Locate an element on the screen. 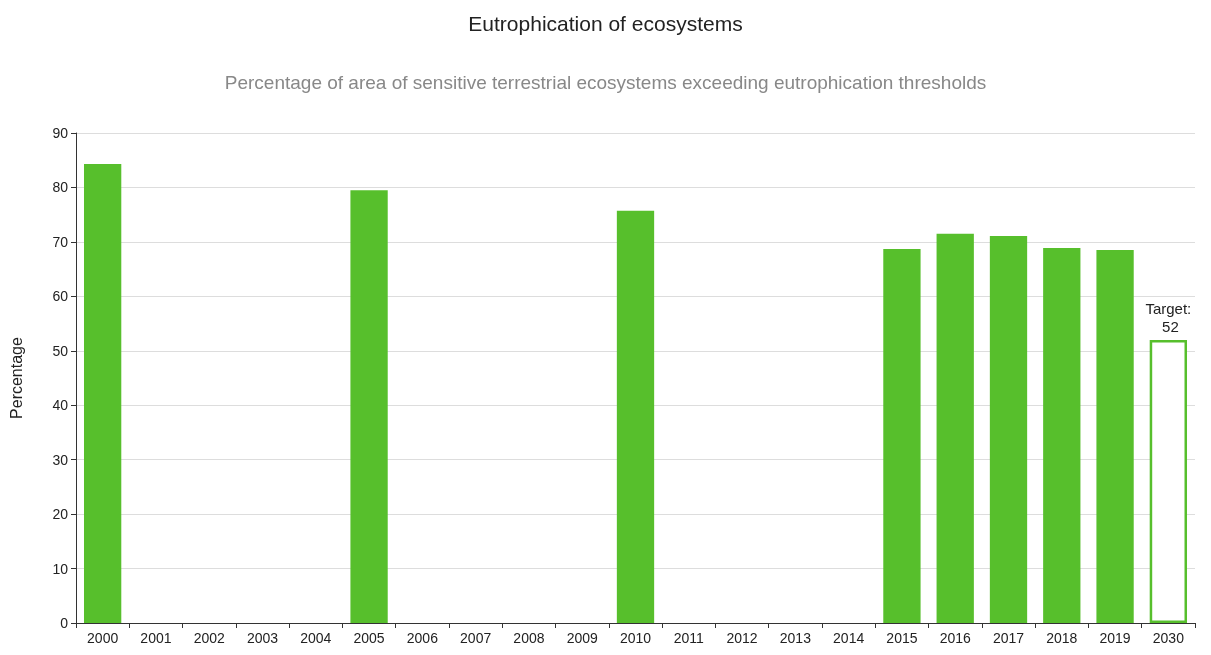  y-tick-label: 70 is located at coordinates (60, 241).